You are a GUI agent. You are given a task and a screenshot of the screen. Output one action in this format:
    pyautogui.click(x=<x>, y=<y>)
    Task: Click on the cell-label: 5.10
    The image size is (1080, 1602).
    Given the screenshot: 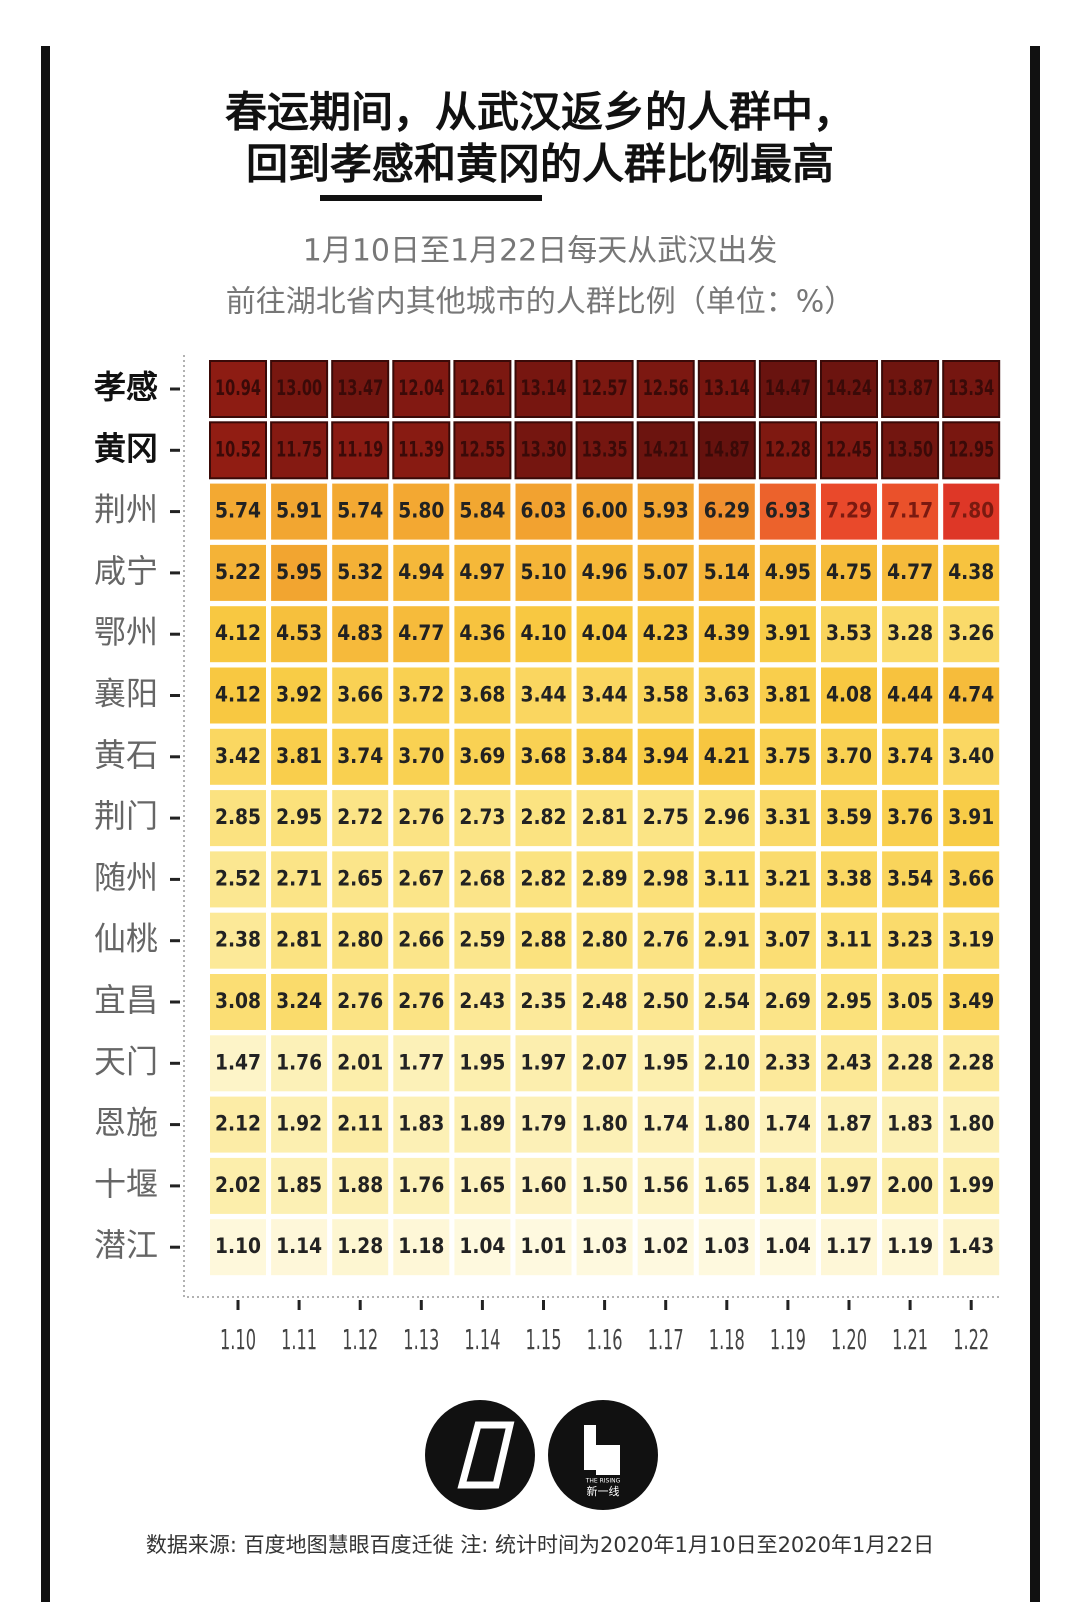 What is the action you would take?
    pyautogui.click(x=544, y=572)
    